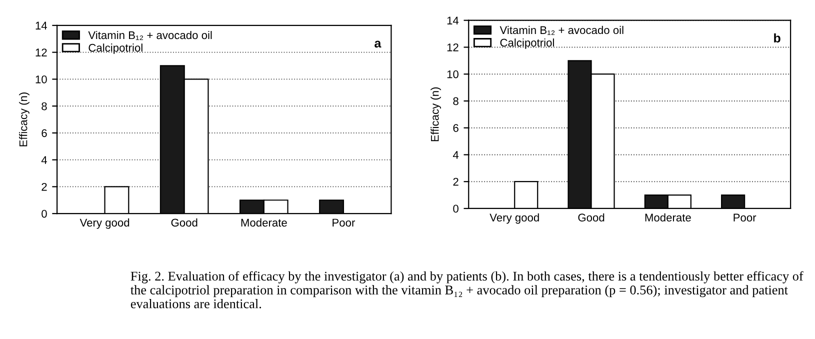 Image resolution: width=815 pixels, height=339 pixels. Describe the element at coordinates (378, 44) in the screenshot. I see `annotation: a` at that location.